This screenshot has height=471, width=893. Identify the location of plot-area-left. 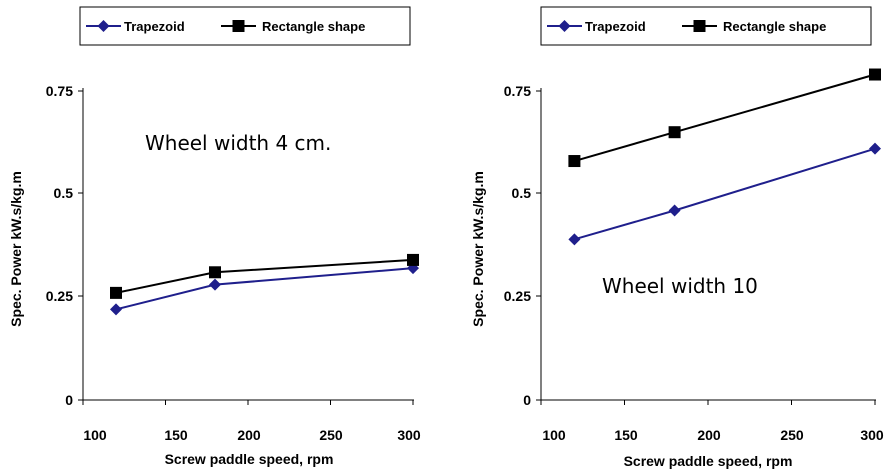
(264, 284).